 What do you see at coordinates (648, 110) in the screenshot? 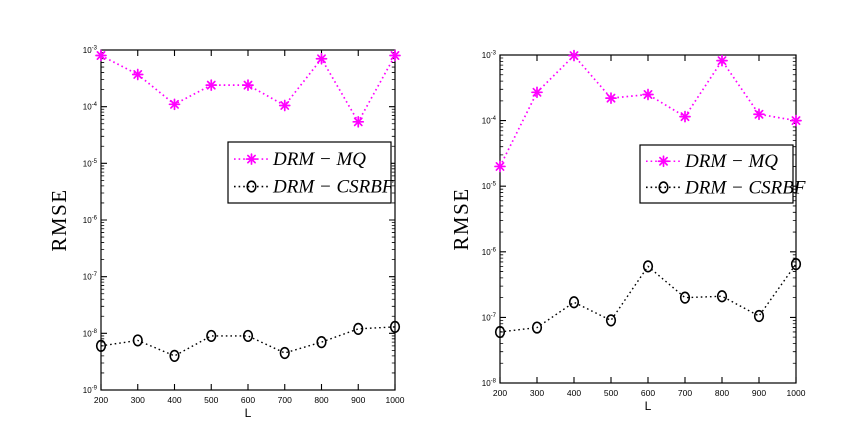
I see `series-line-asterisk` at bounding box center [648, 110].